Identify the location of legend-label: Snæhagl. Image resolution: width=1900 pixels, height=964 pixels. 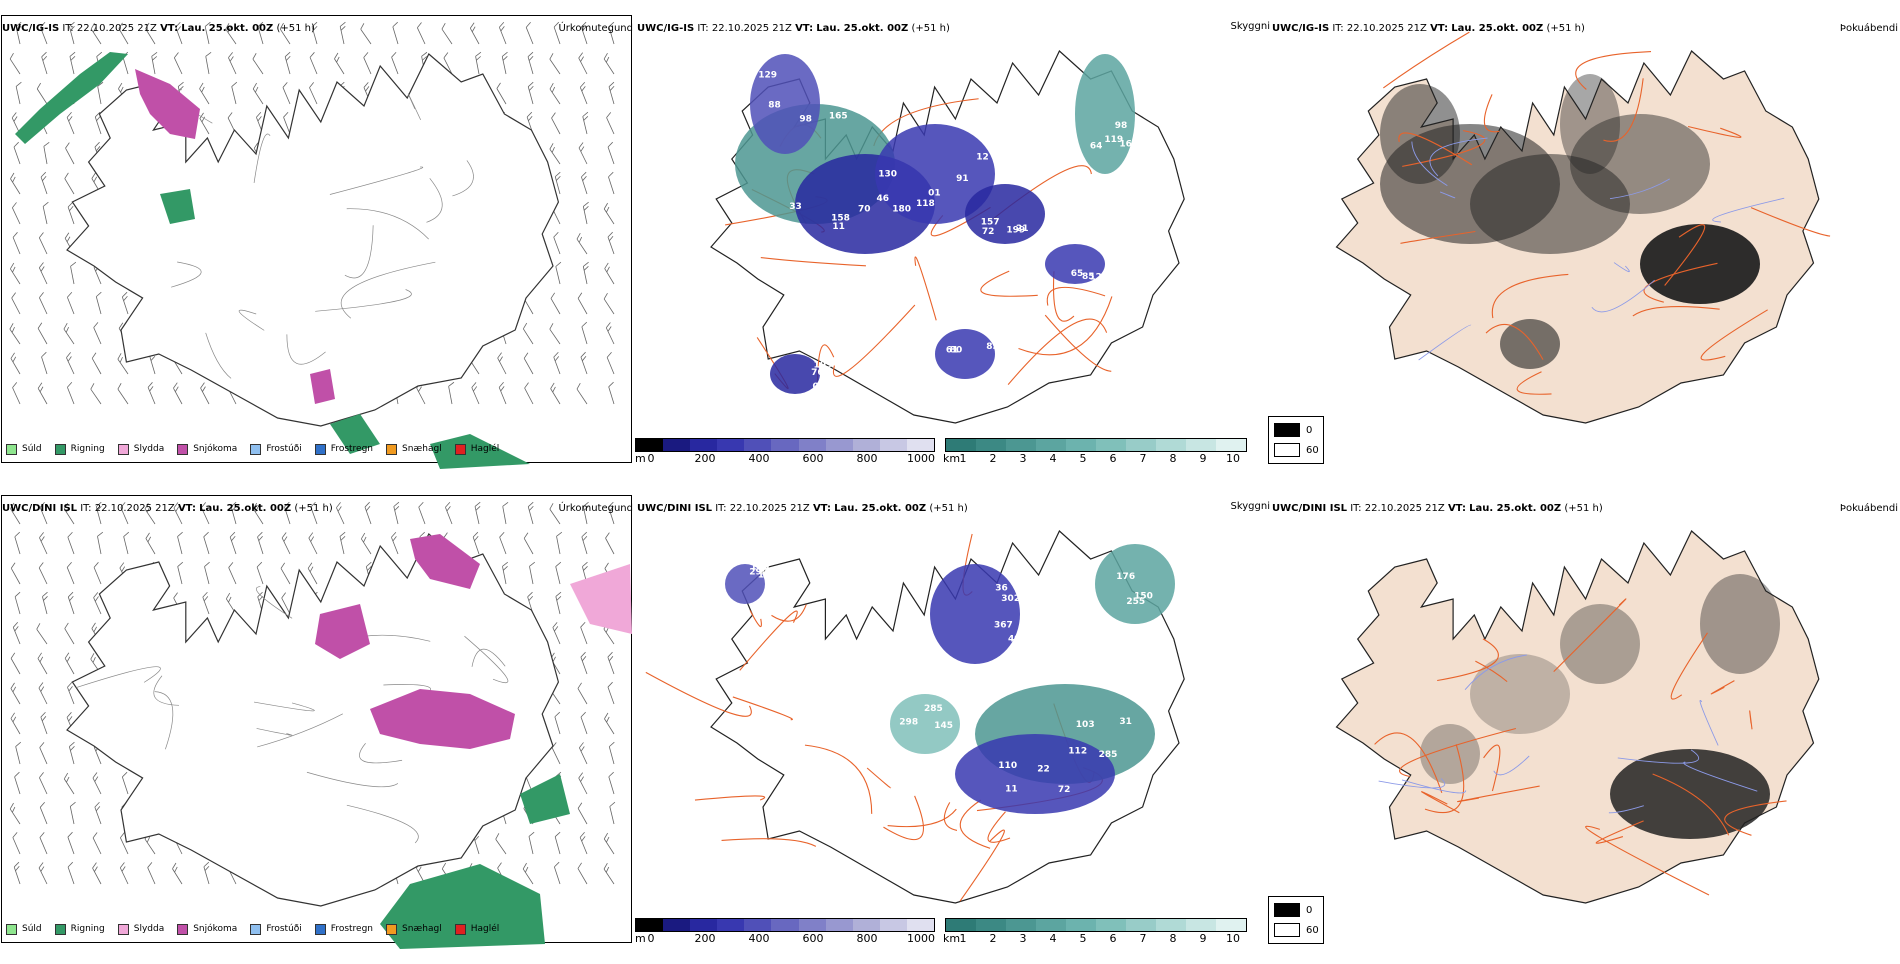
(422, 929).